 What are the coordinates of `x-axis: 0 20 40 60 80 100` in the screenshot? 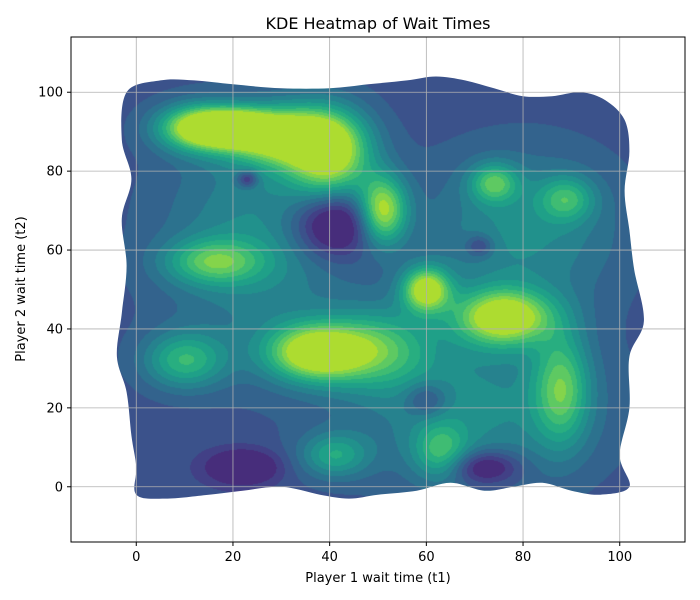 It's located at (382, 553).